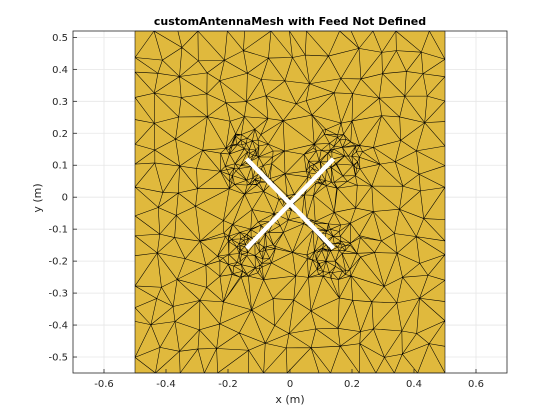  What do you see at coordinates (414, 384) in the screenshot?
I see `x-tick-label-5: 0.4` at bounding box center [414, 384].